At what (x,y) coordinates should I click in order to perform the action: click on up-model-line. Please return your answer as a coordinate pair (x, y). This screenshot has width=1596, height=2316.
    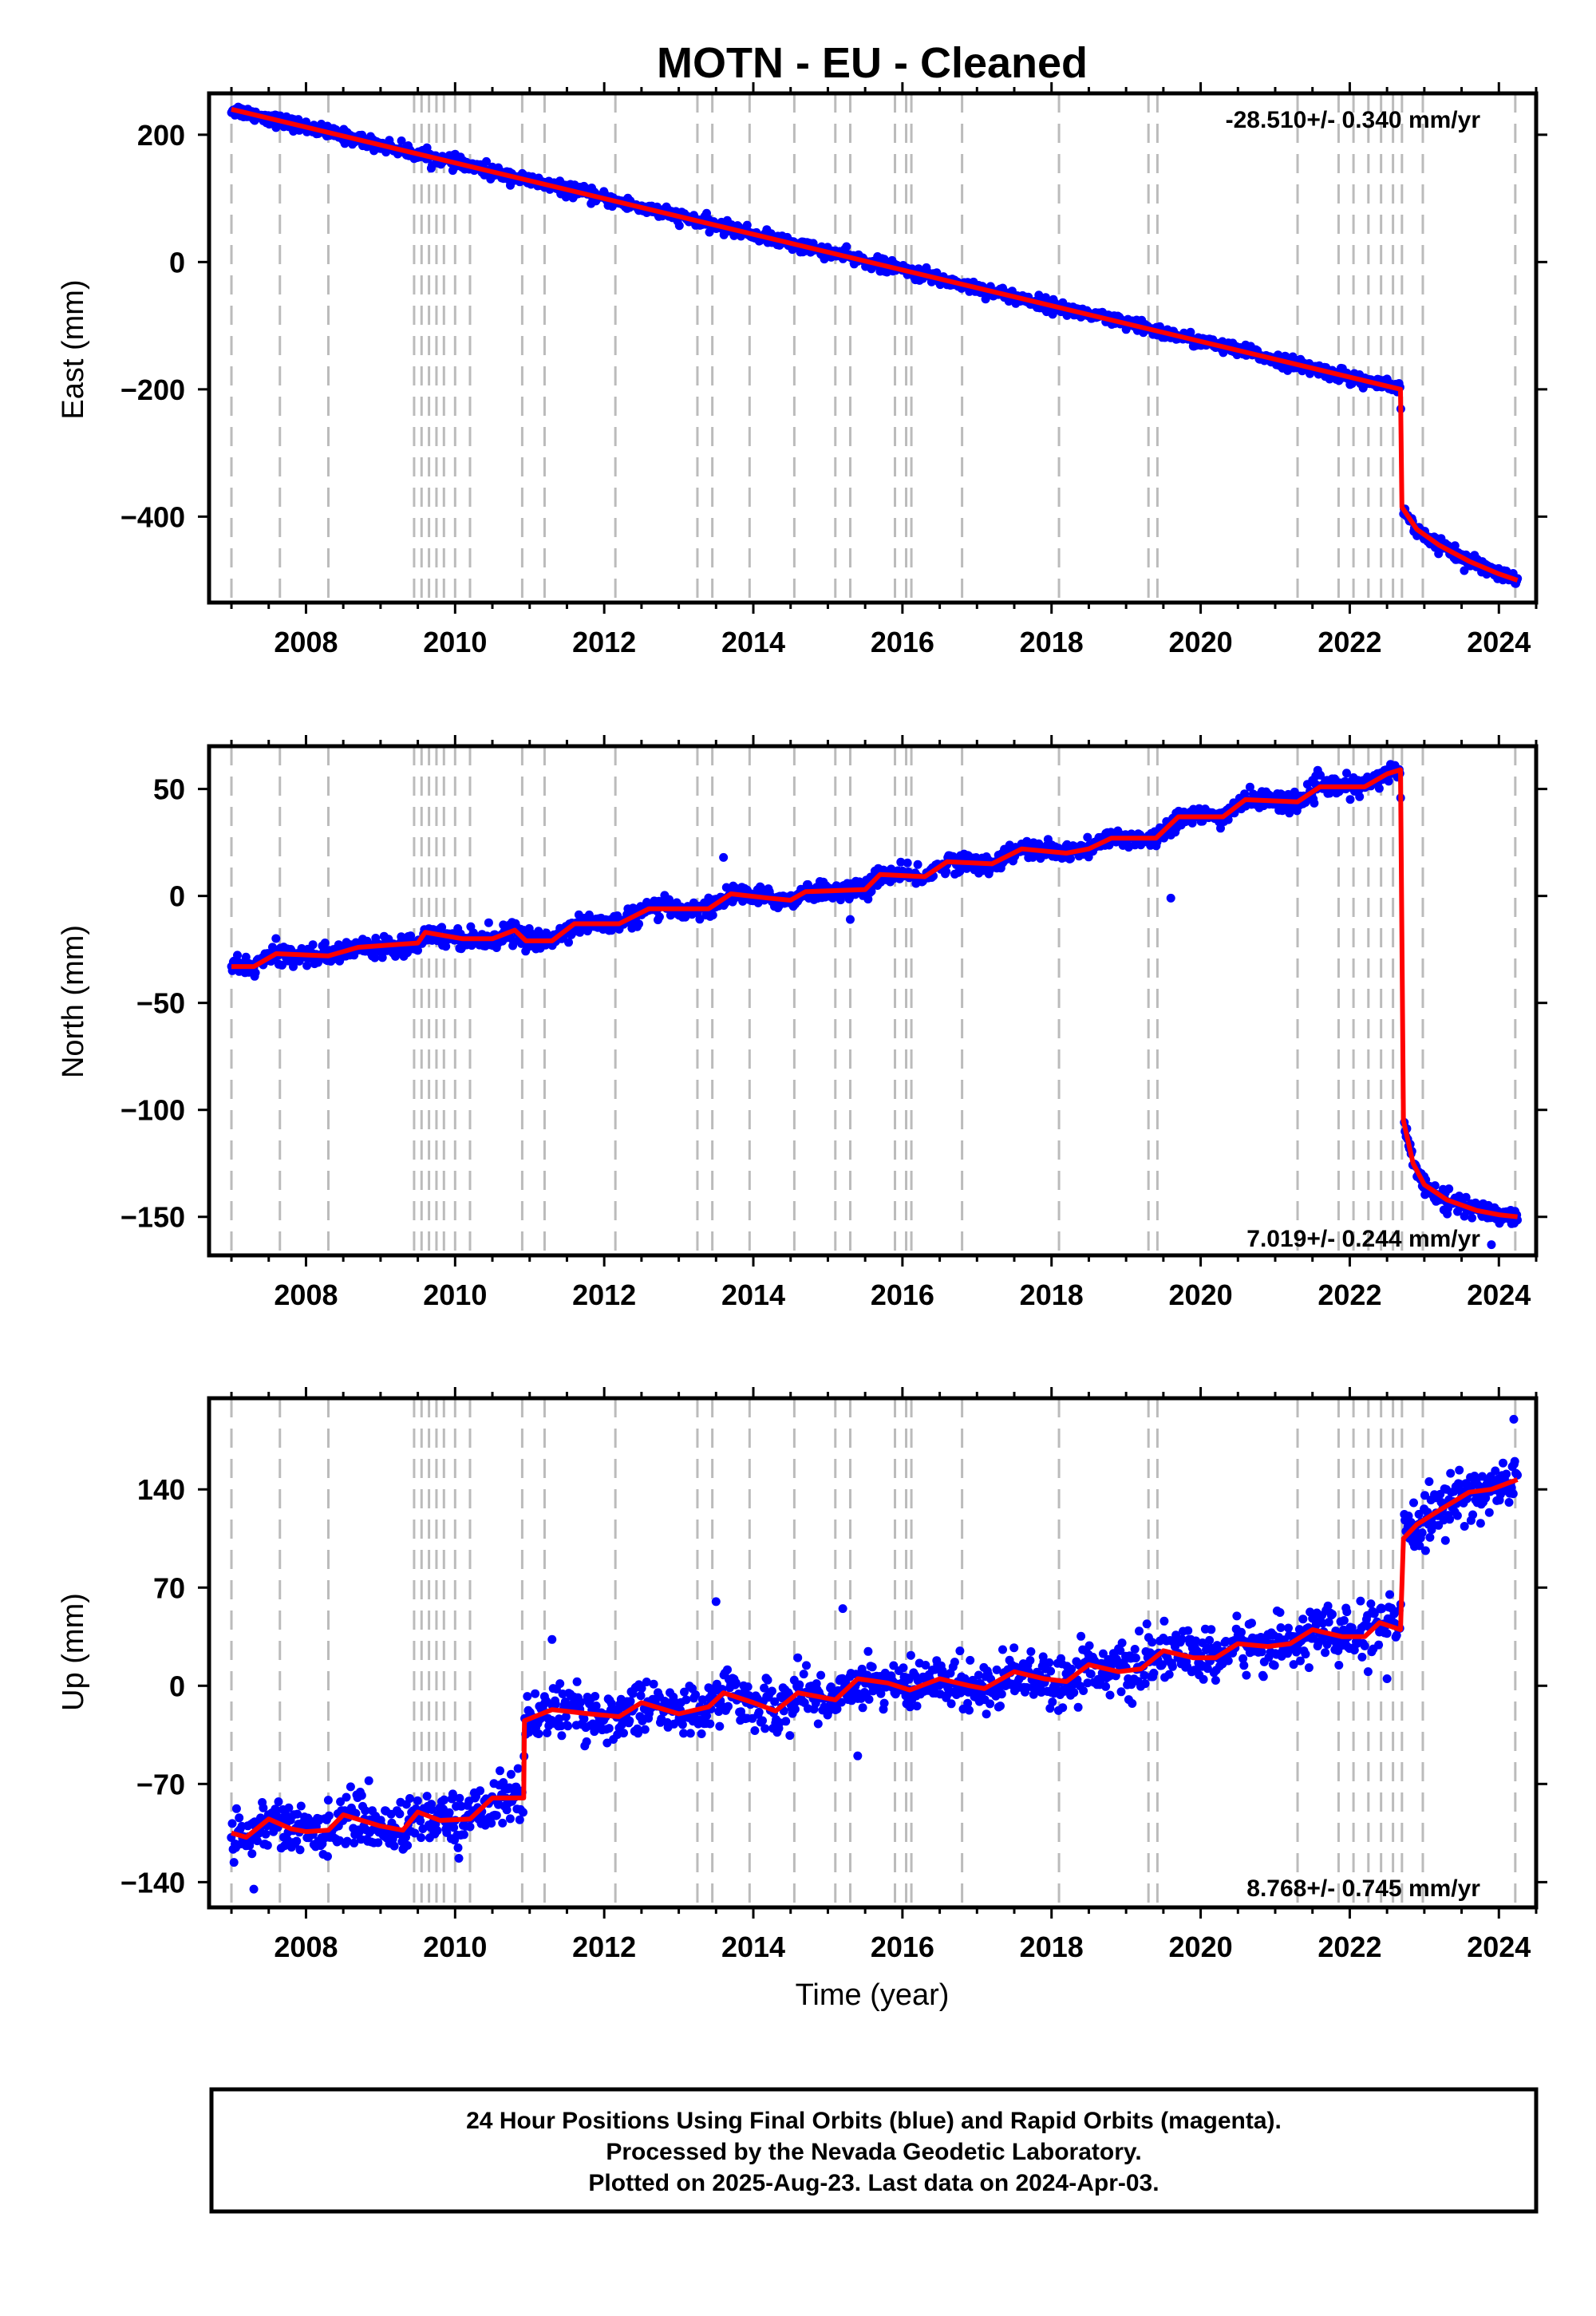
    Looking at the image, I should click on (875, 1658).